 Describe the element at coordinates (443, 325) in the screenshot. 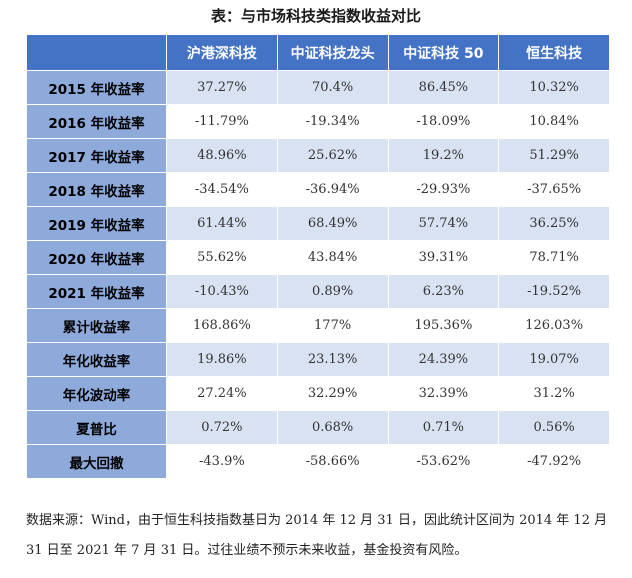

I see `table-cell: 195.36%` at that location.